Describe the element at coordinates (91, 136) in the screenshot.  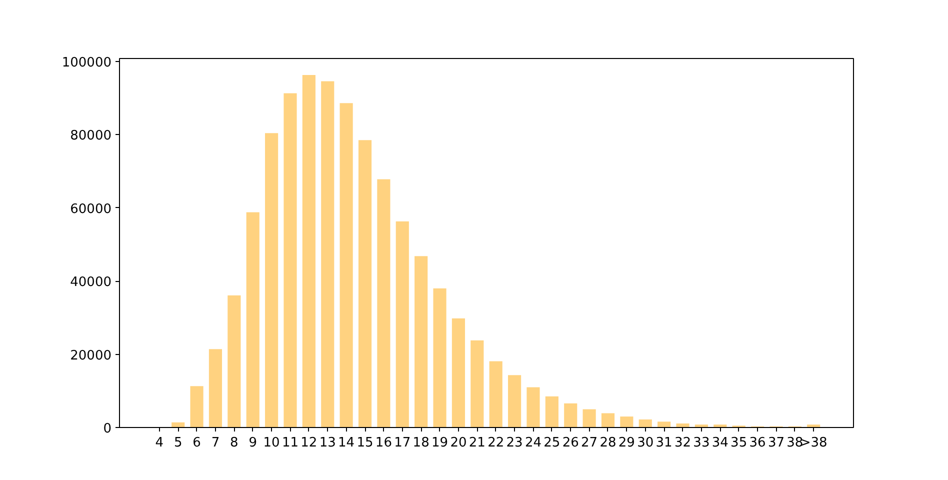
I see `y-tick-label: 80000` at that location.